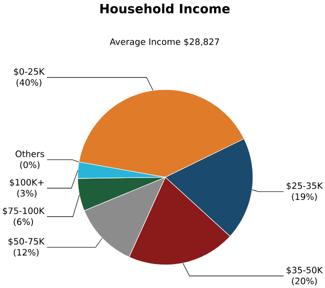 The image size is (325, 288). What do you see at coordinates (304, 270) in the screenshot?
I see `slice-label: $35-50K` at bounding box center [304, 270].